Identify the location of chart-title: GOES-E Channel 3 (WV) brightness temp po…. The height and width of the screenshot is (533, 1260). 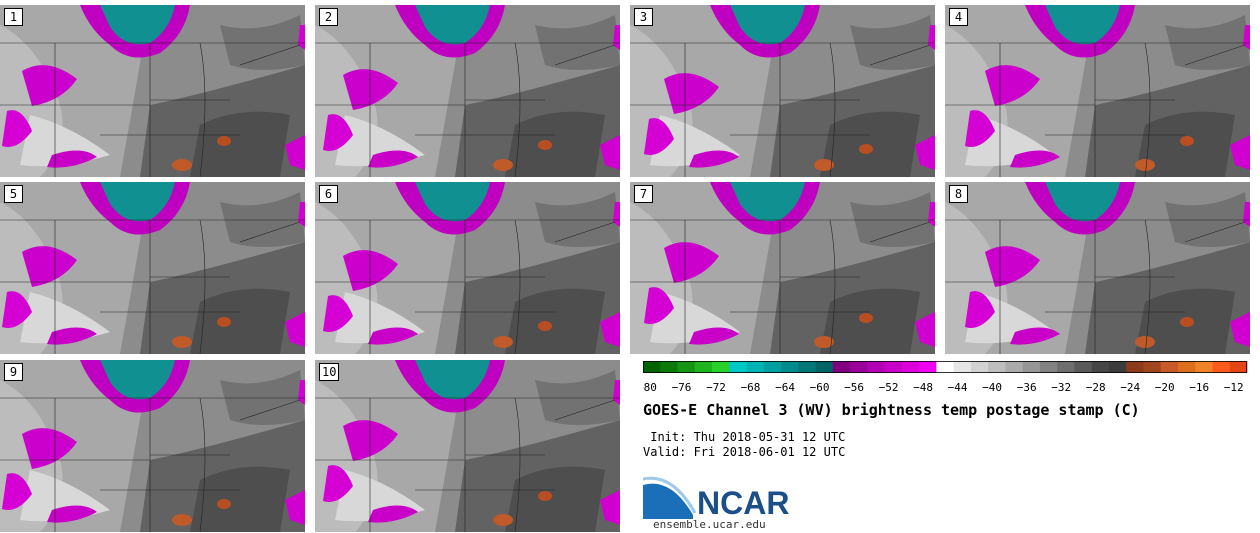
(891, 410).